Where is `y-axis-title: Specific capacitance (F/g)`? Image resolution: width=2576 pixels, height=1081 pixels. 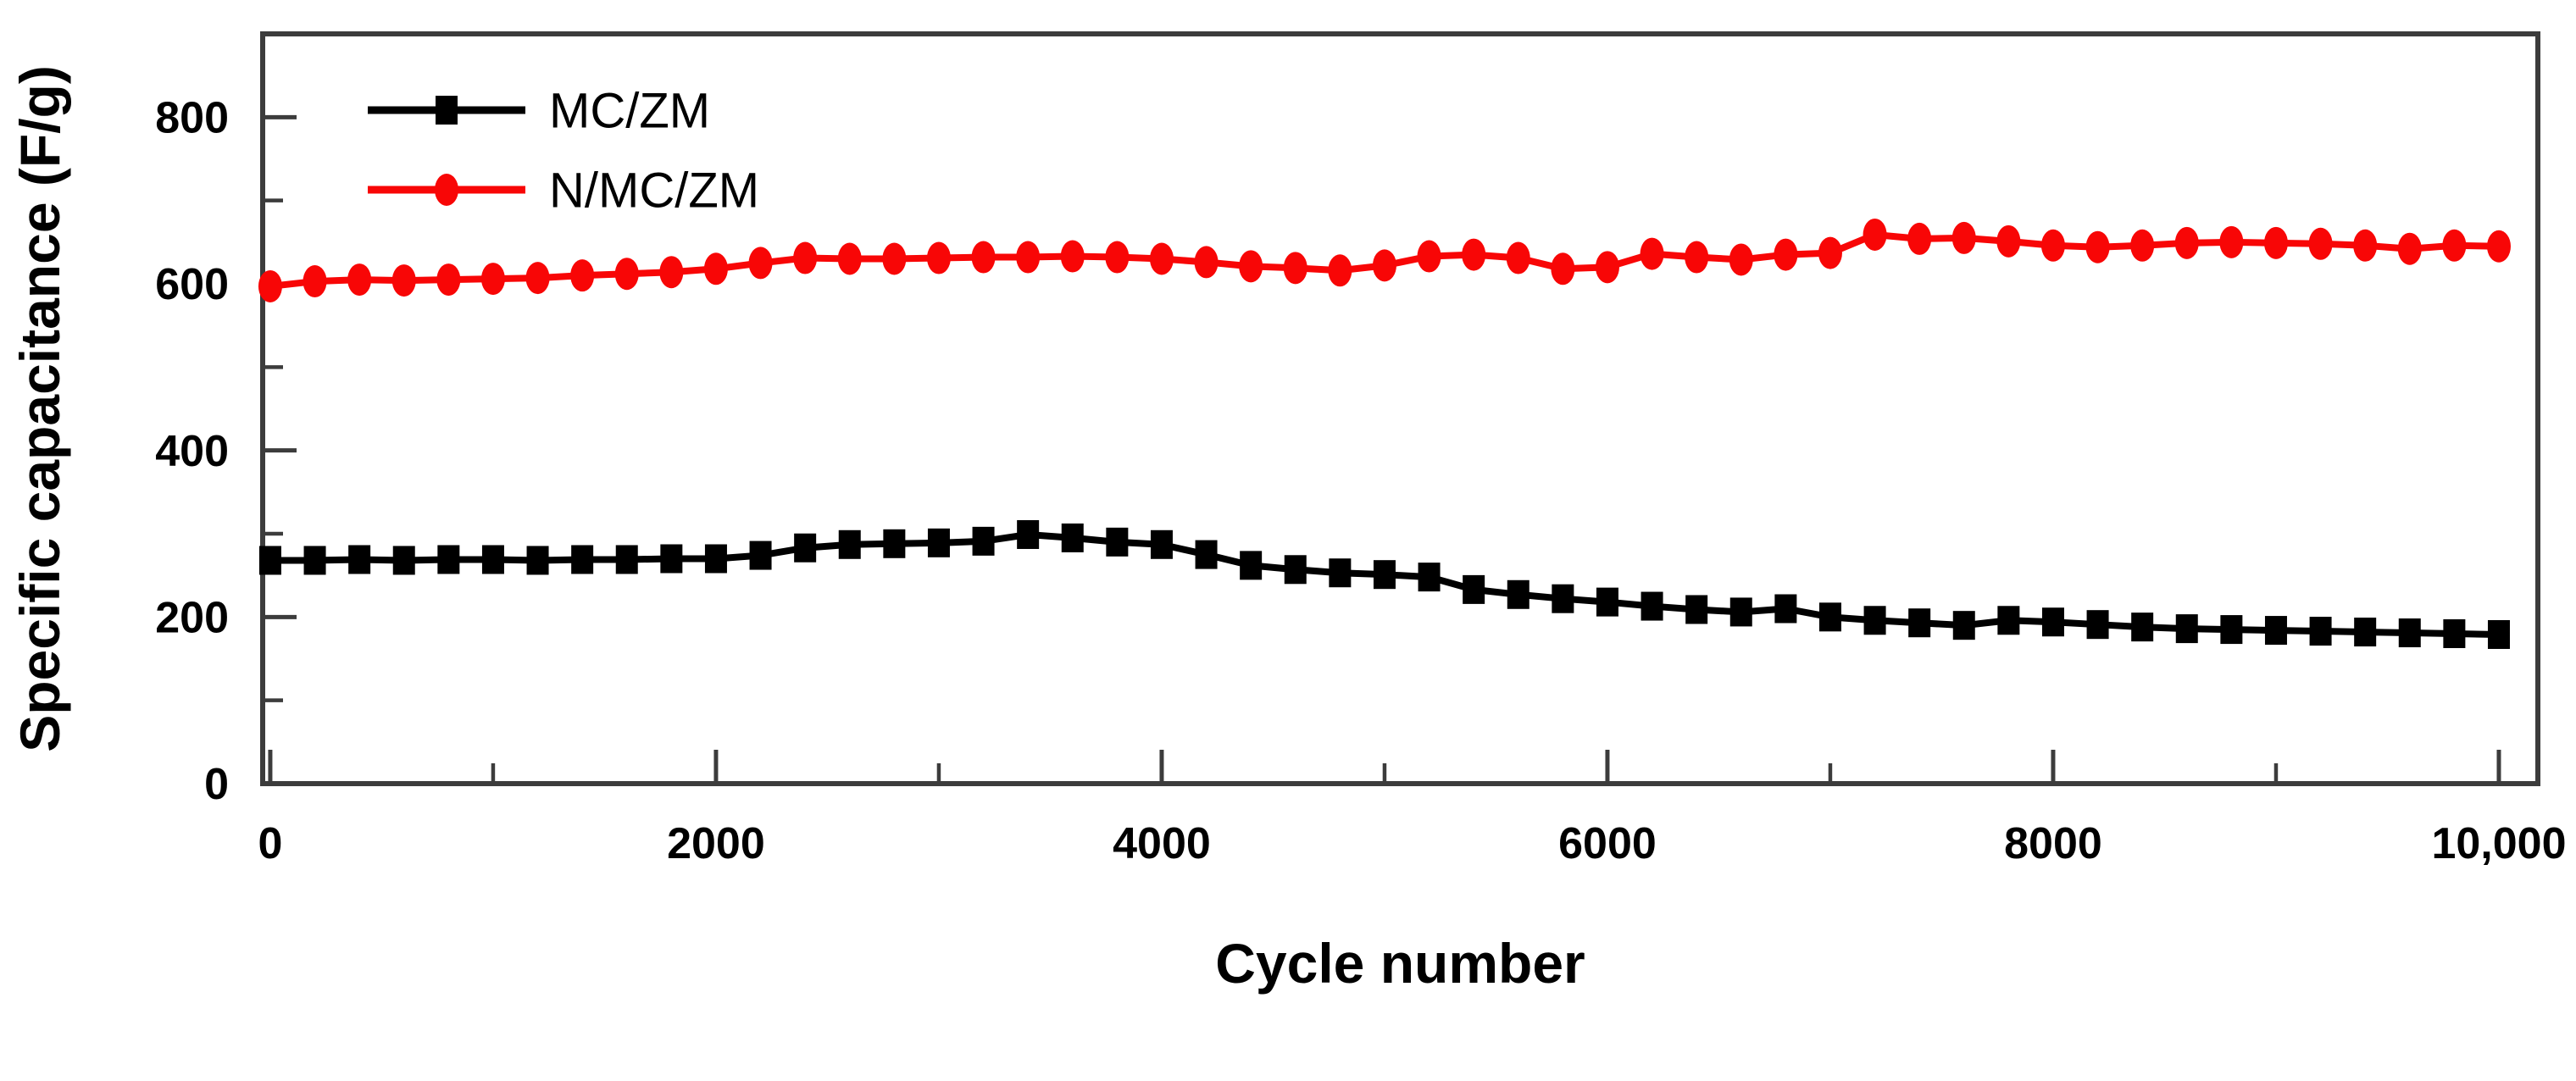 y-axis-title: Specific capacitance (F/g) is located at coordinates (39, 408).